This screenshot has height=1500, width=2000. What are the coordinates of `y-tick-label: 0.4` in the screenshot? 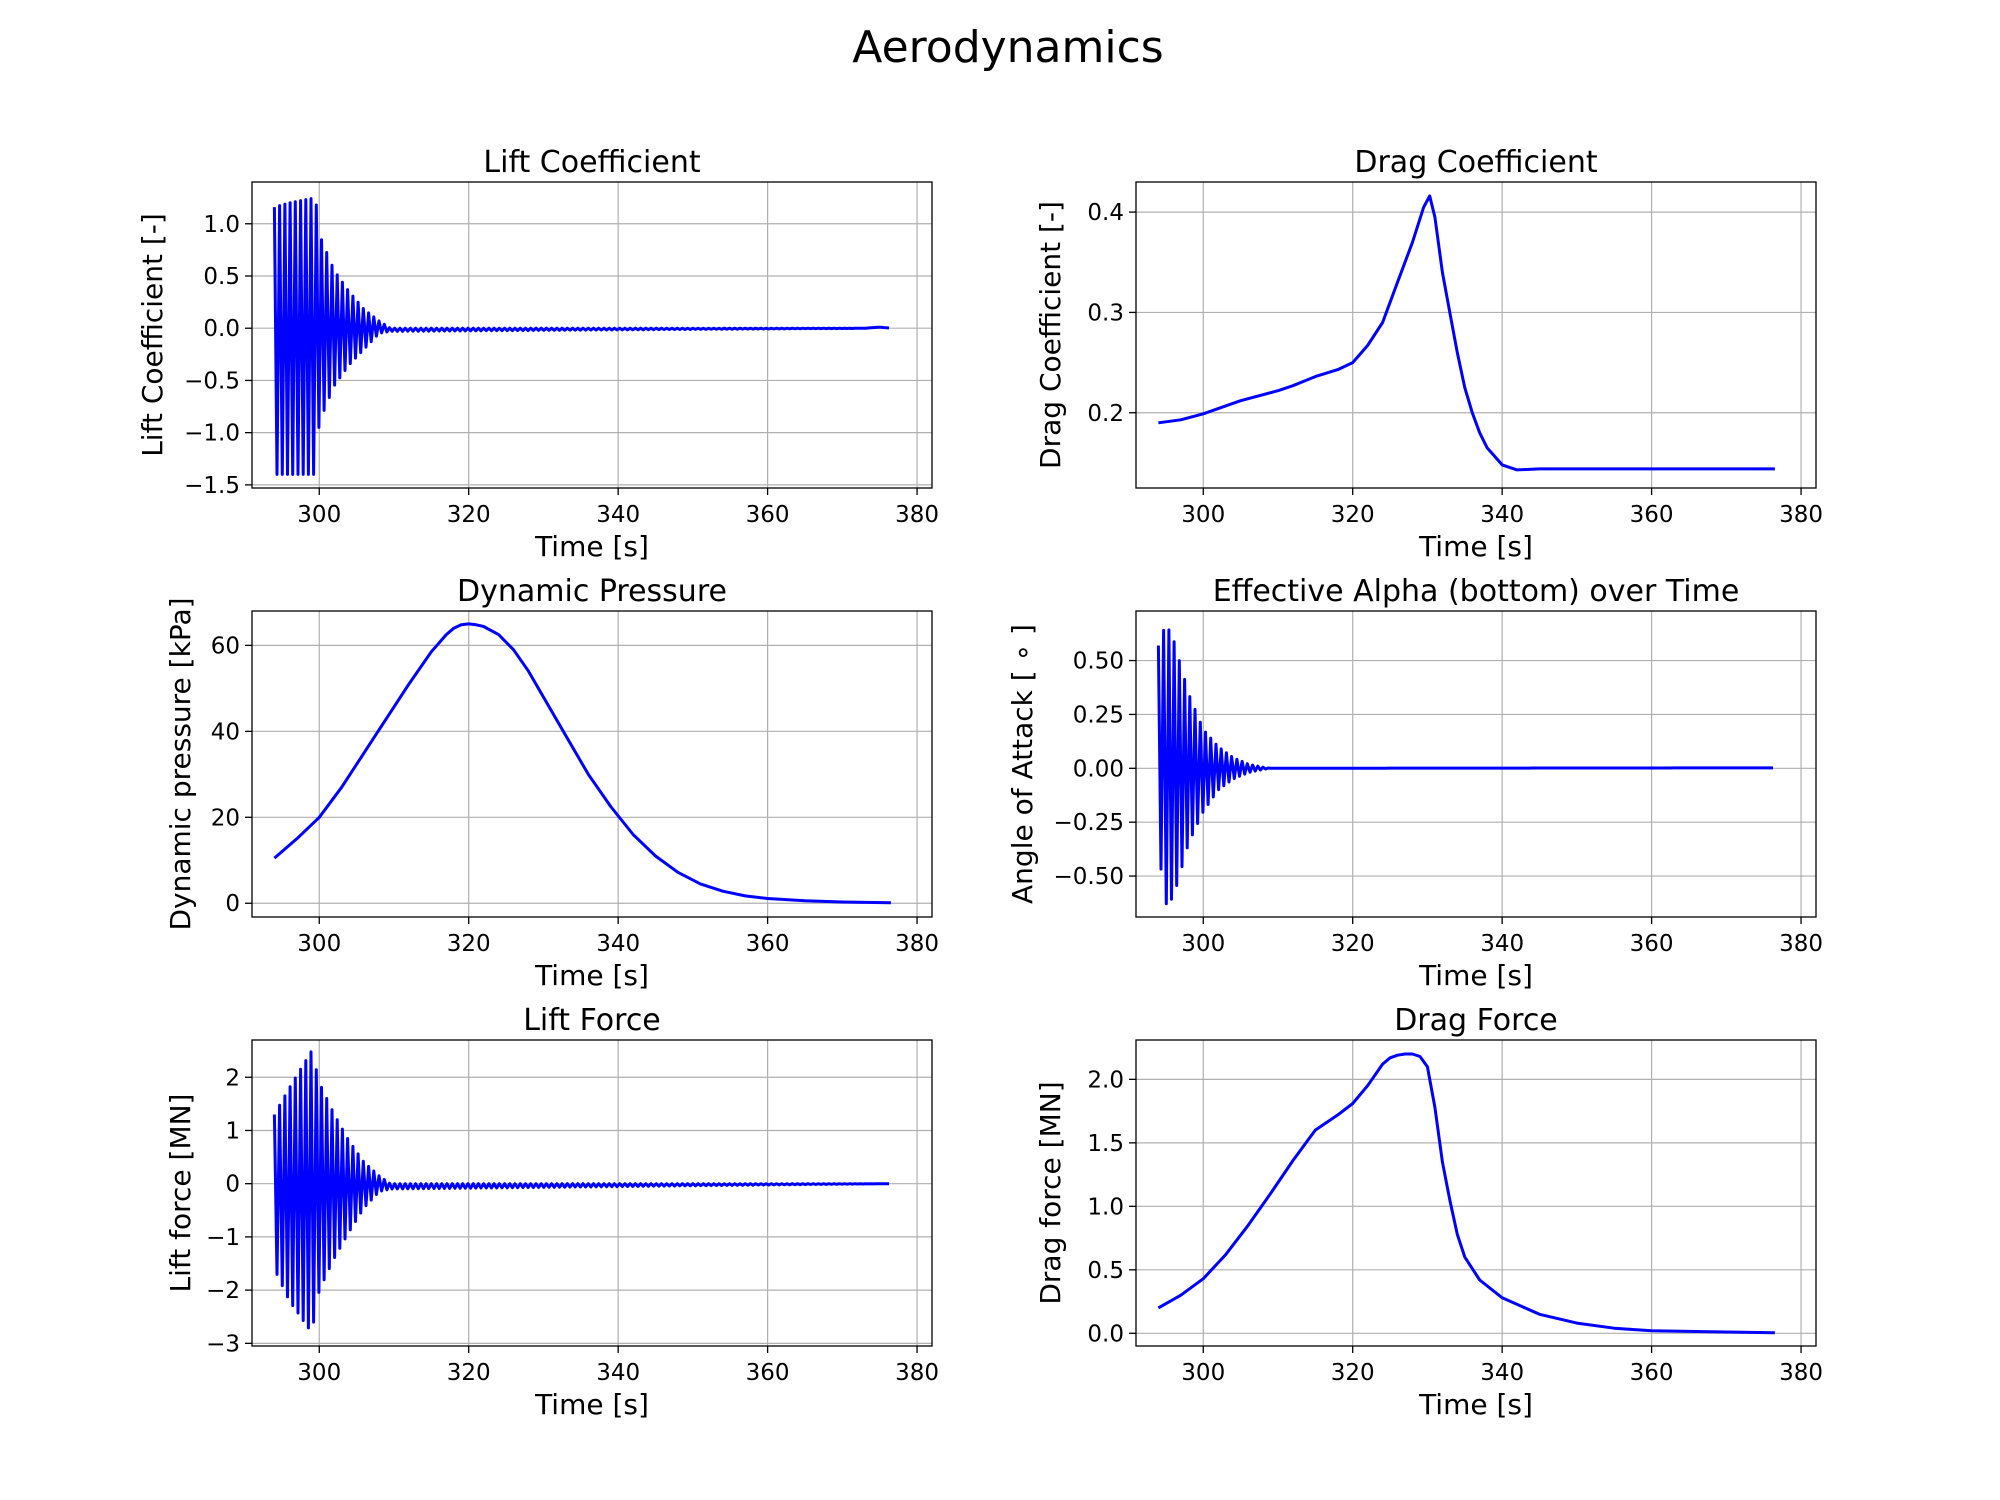 It's located at (1105, 213).